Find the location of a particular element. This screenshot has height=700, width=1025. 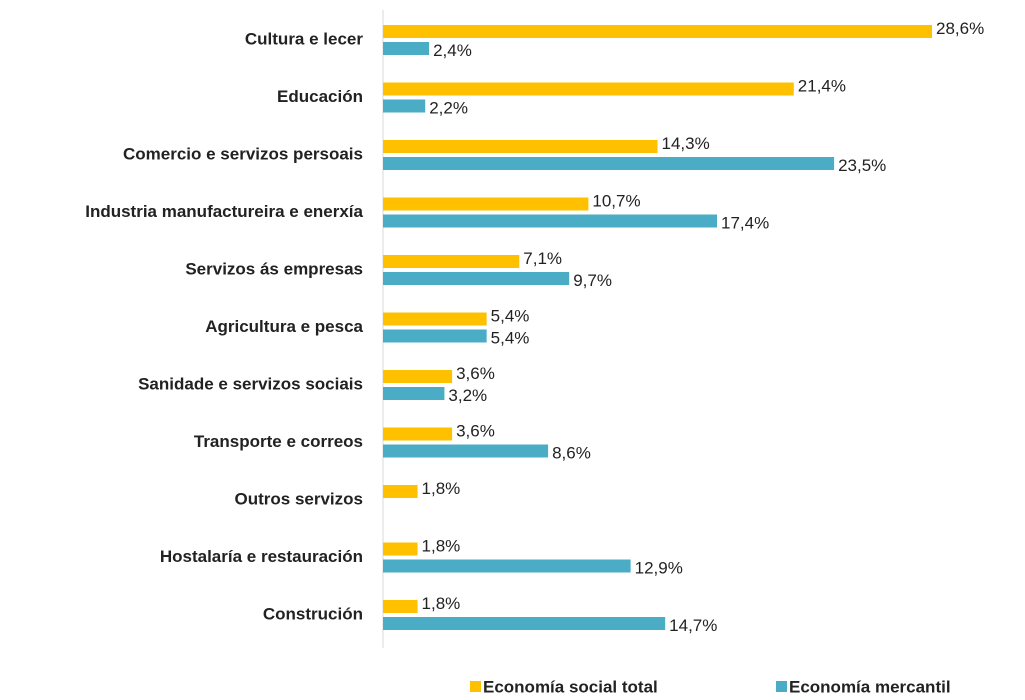

category-label: Sanidade e servizos sociais is located at coordinates (250, 383).